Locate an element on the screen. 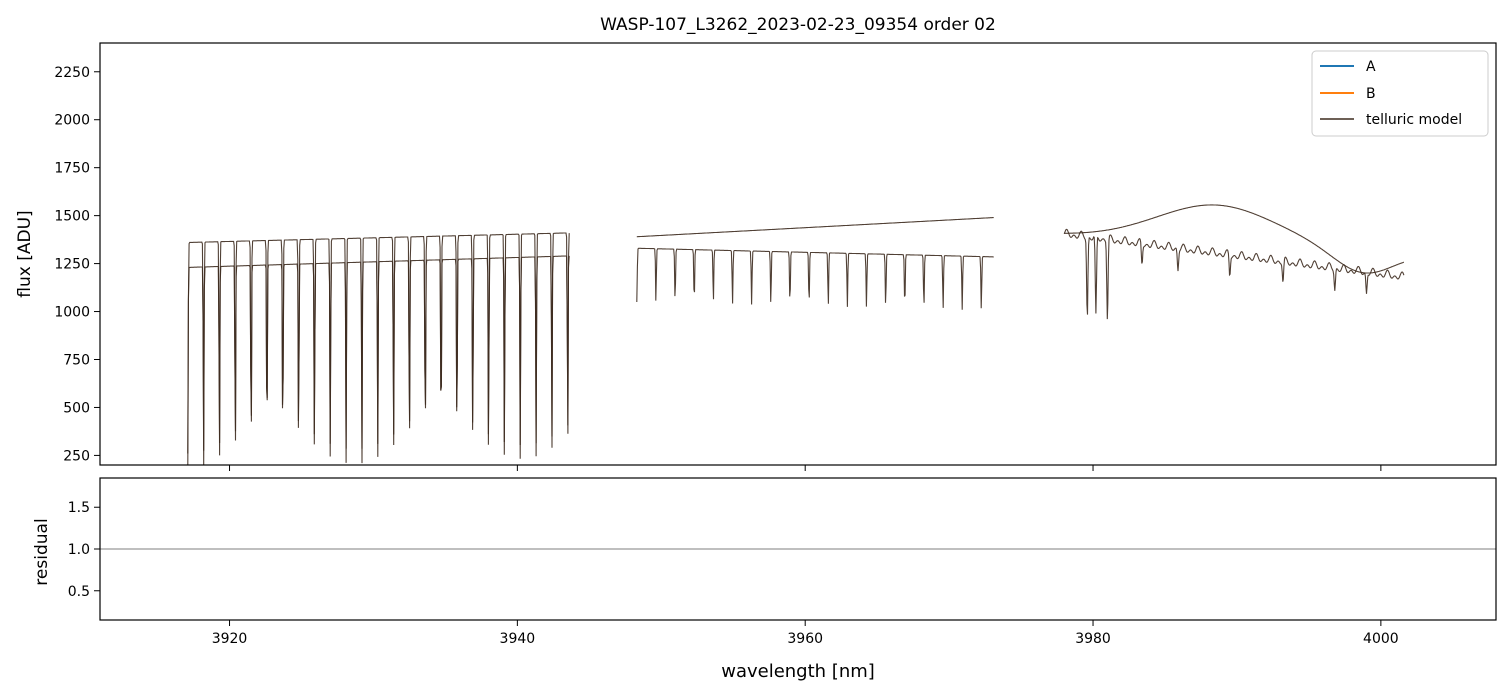 This screenshot has height=696, width=1510. residual-y-ticks: 0.5 1.0 1.5 is located at coordinates (84, 550).